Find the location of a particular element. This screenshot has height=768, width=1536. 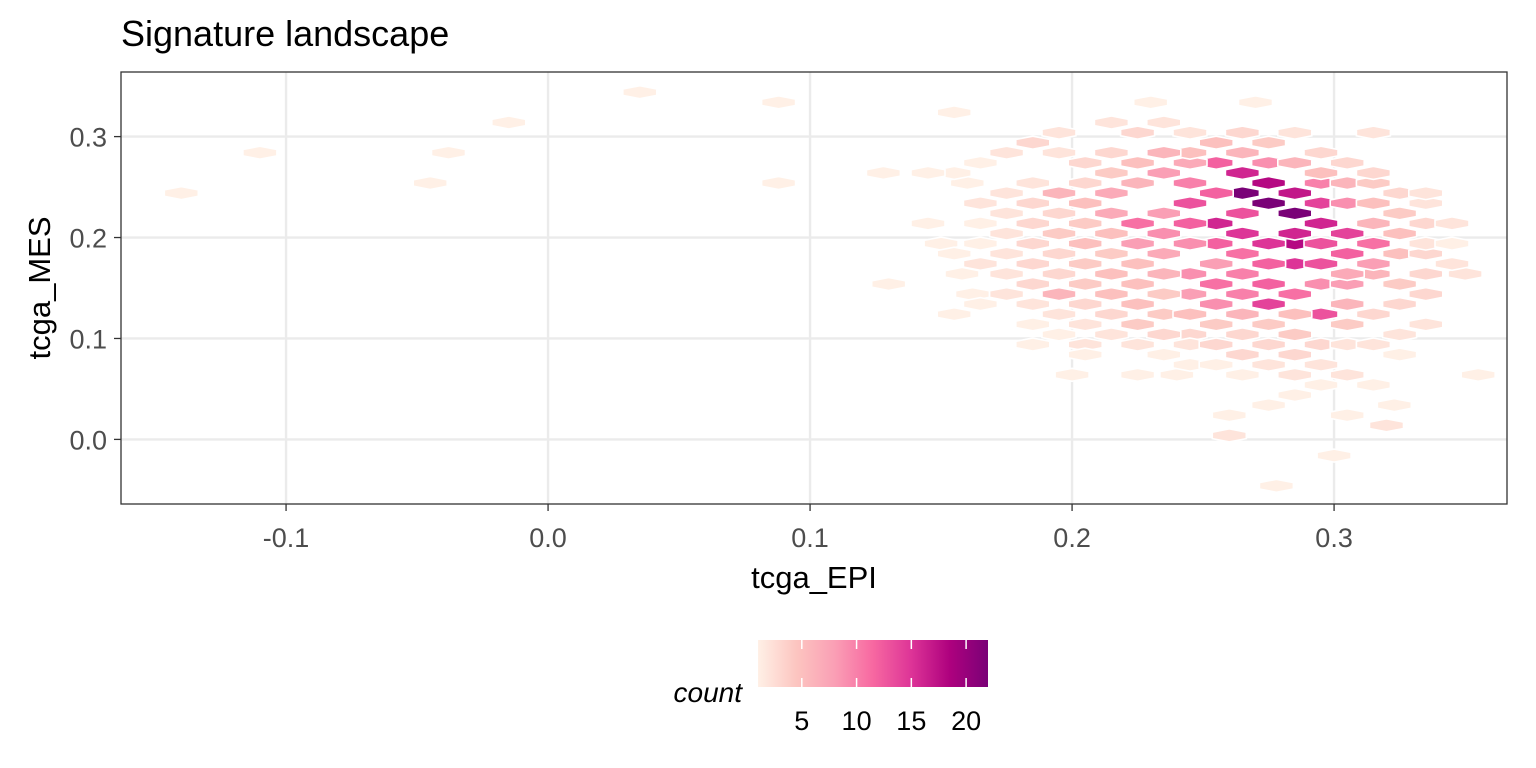

x-tick-label: 0.0 is located at coordinates (548, 538).